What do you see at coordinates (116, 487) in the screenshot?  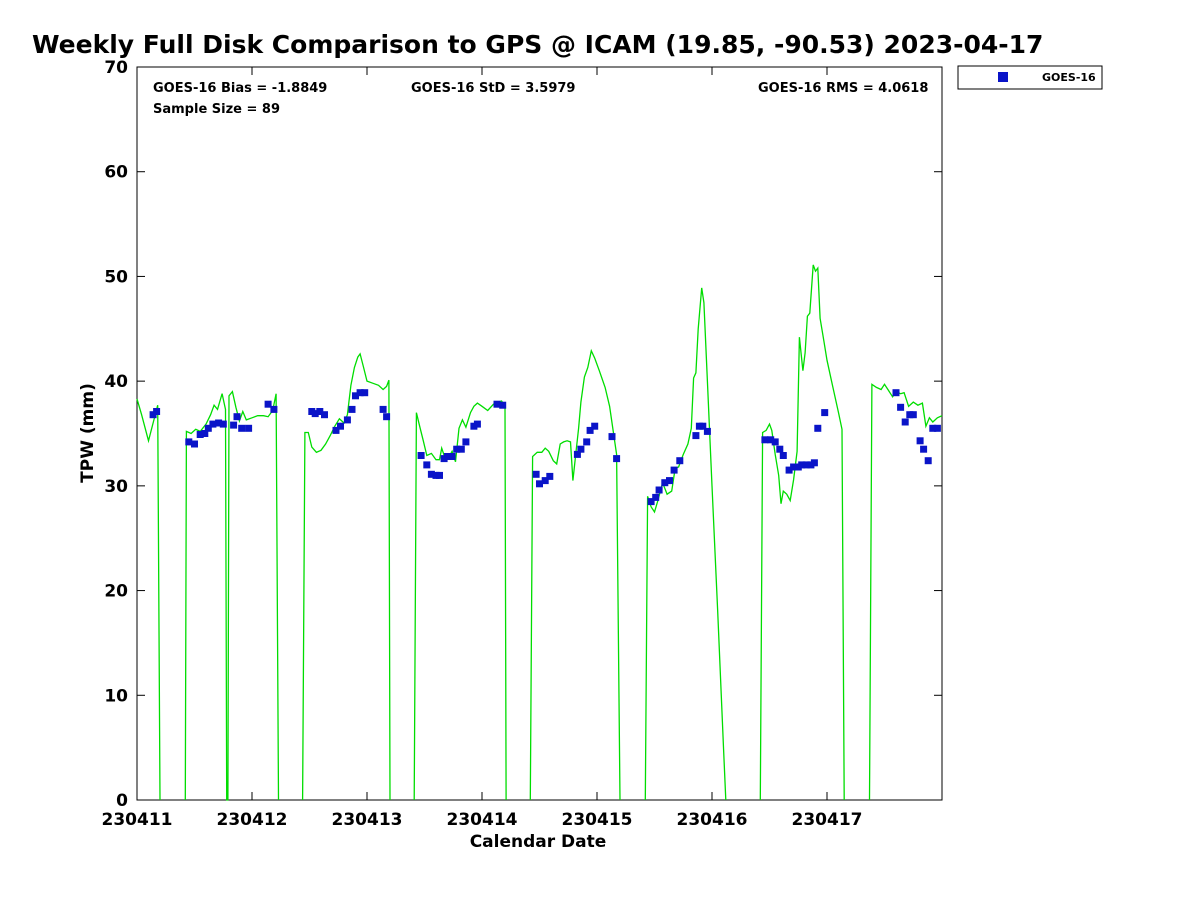 I see `y-tick-label: 30` at bounding box center [116, 487].